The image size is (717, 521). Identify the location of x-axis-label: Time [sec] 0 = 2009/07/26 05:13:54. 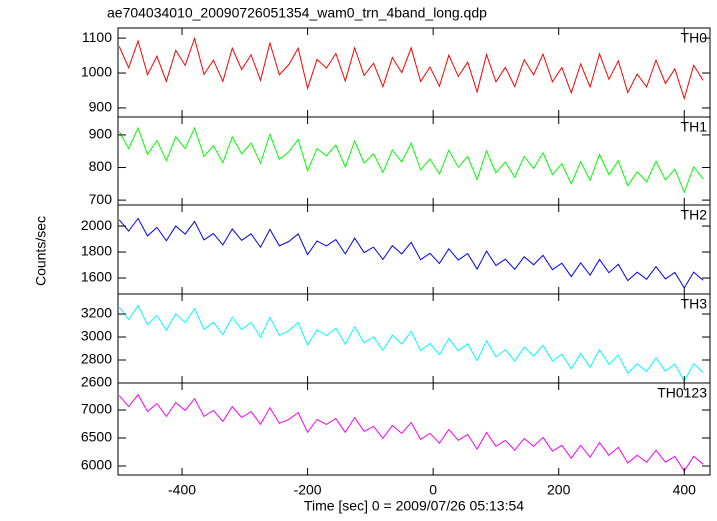
(414, 506).